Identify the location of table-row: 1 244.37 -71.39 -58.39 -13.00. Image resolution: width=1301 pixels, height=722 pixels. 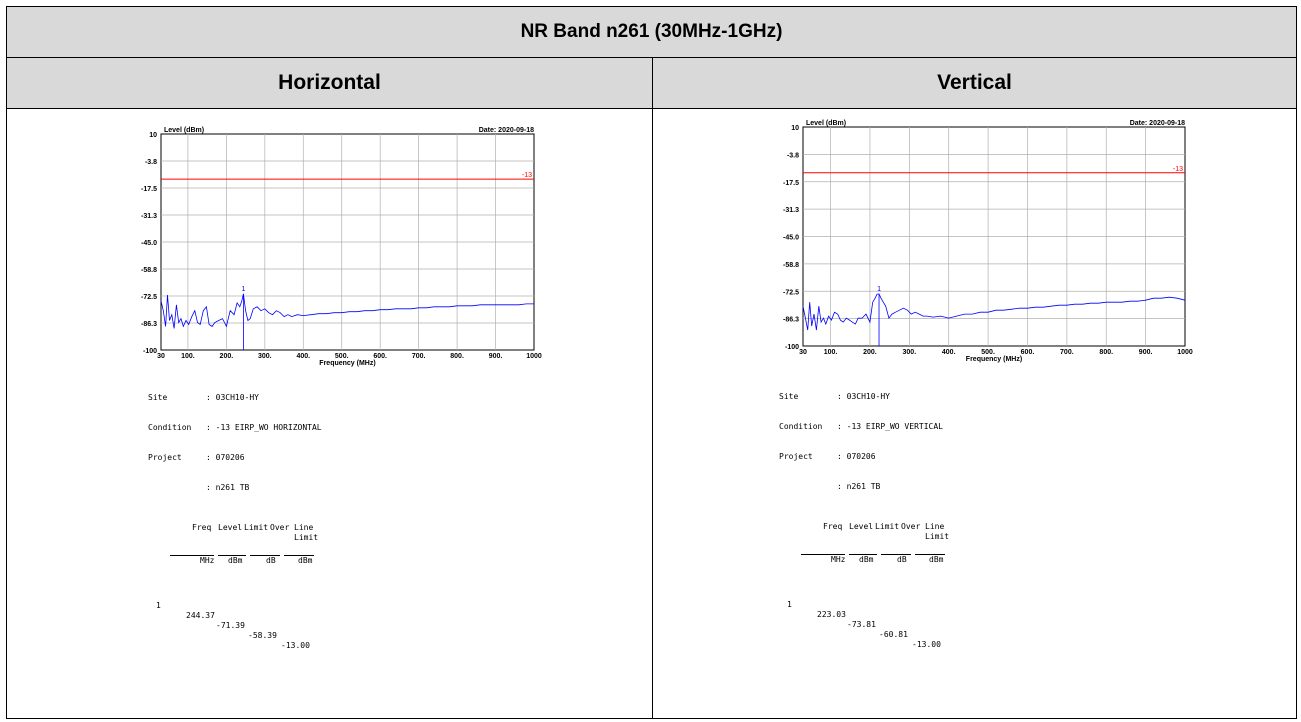
(235, 620).